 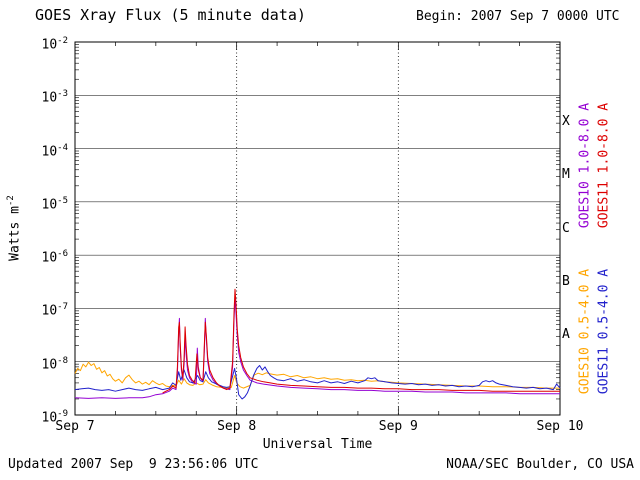 What do you see at coordinates (398, 426) in the screenshot?
I see `x-tick-label: Sep 9` at bounding box center [398, 426].